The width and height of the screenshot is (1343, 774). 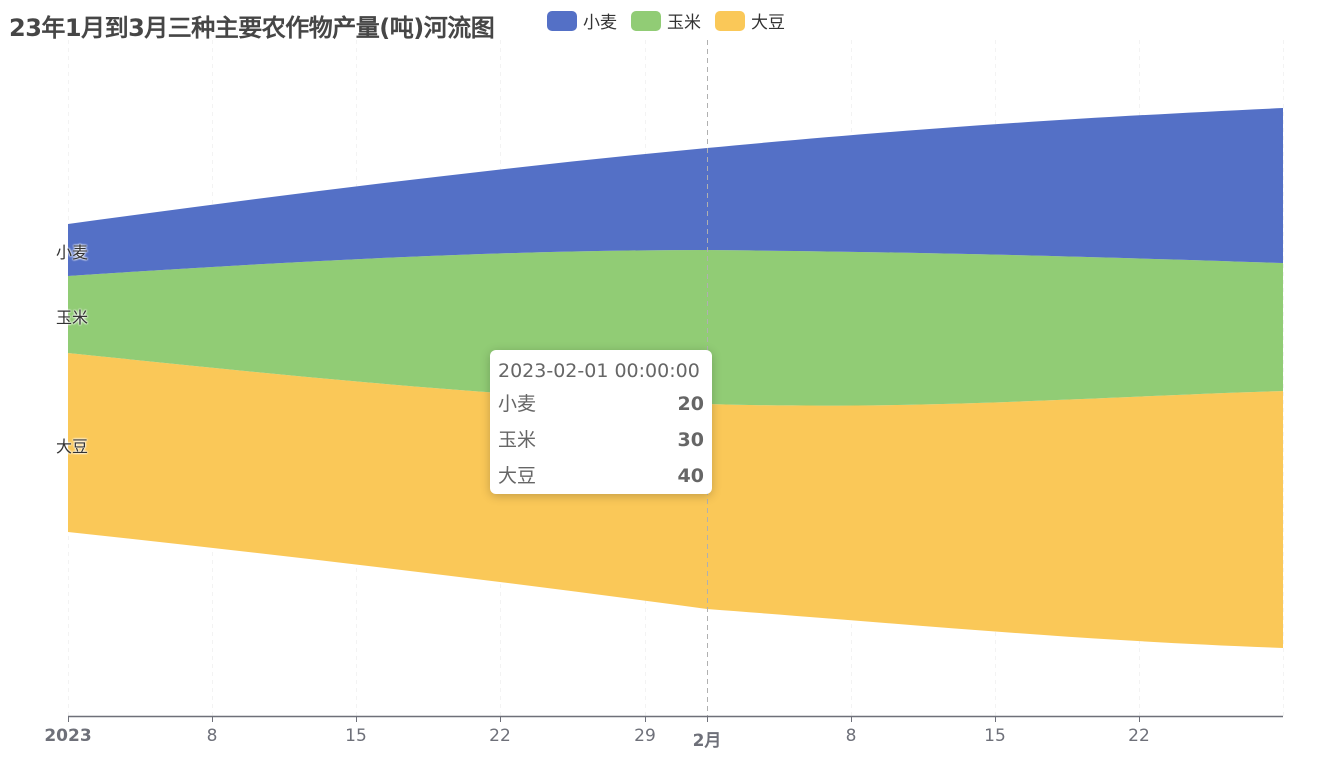 I want to click on legend-swatch-soybean, so click(x=730, y=20).